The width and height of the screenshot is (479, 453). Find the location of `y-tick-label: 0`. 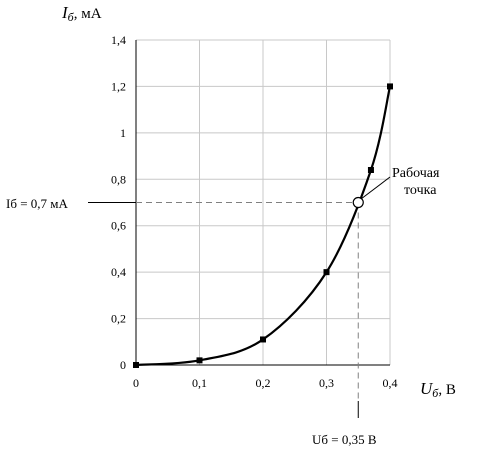

y-tick-label: 0 is located at coordinates (123, 365).